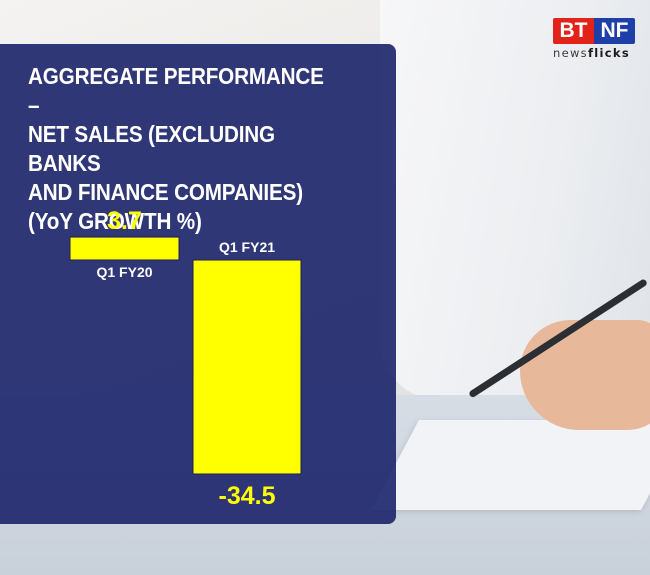  I want to click on value-label: -34.5, so click(247, 496).